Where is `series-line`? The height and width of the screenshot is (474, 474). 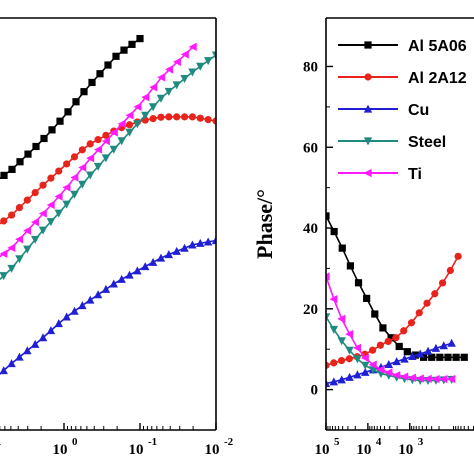 series-line is located at coordinates (108, 307).